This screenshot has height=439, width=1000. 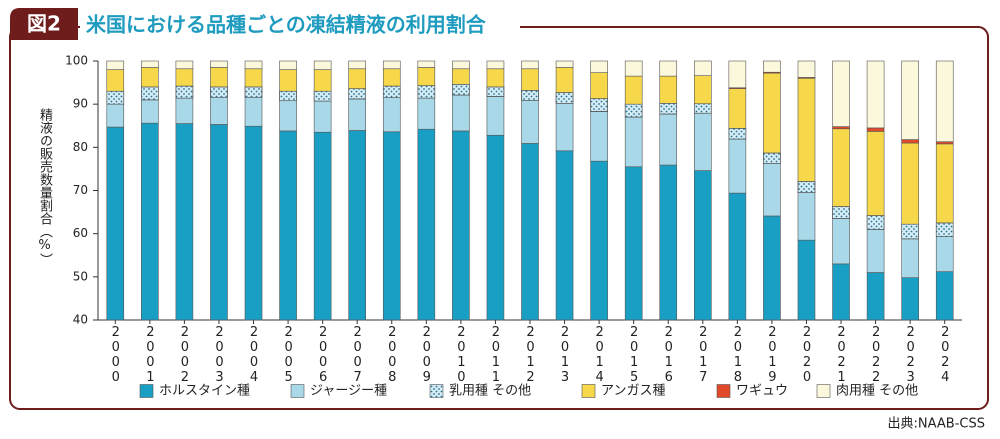 What do you see at coordinates (427, 355) in the screenshot?
I see `x-tick-label: 2009` at bounding box center [427, 355].